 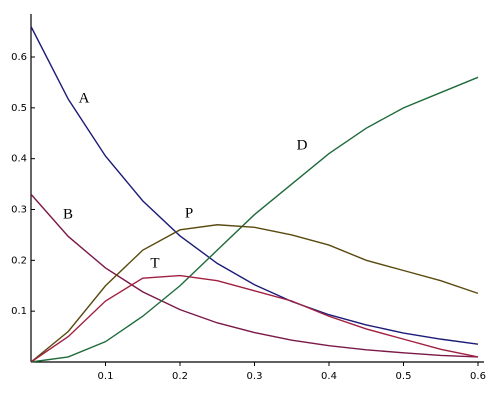 I want to click on y-tick-label: 0.2, so click(x=19, y=260).